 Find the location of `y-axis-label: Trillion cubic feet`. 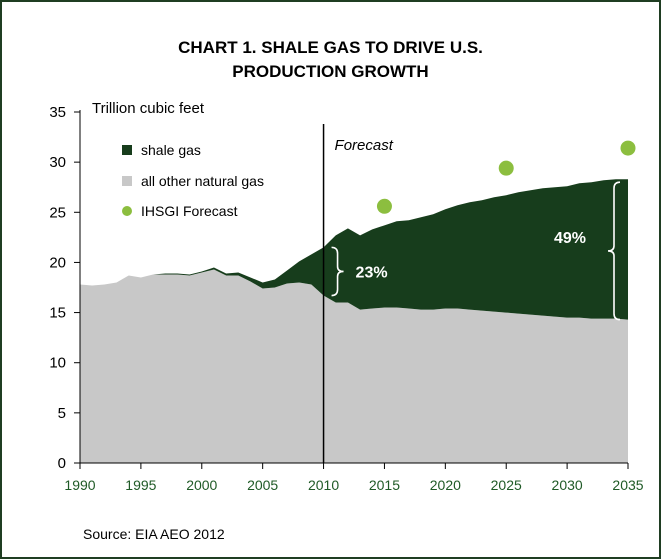

y-axis-label: Trillion cubic feet is located at coordinates (148, 108).